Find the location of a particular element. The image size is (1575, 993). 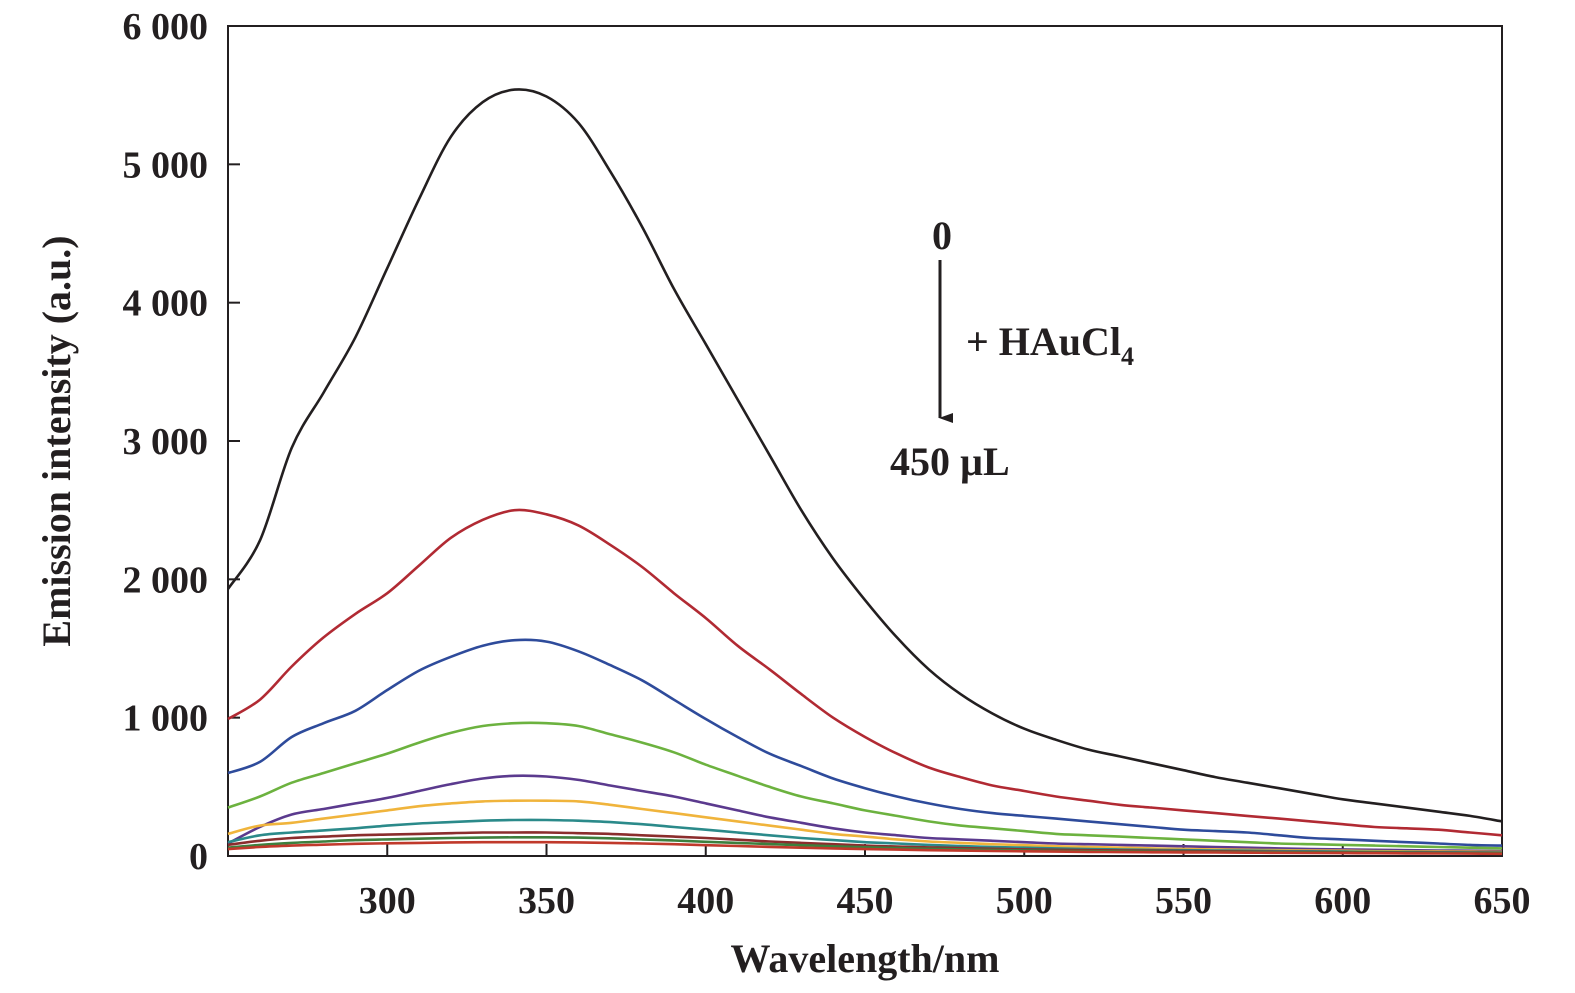

y-axis-title: Emission intensity (a.u.) is located at coordinates (56, 440).